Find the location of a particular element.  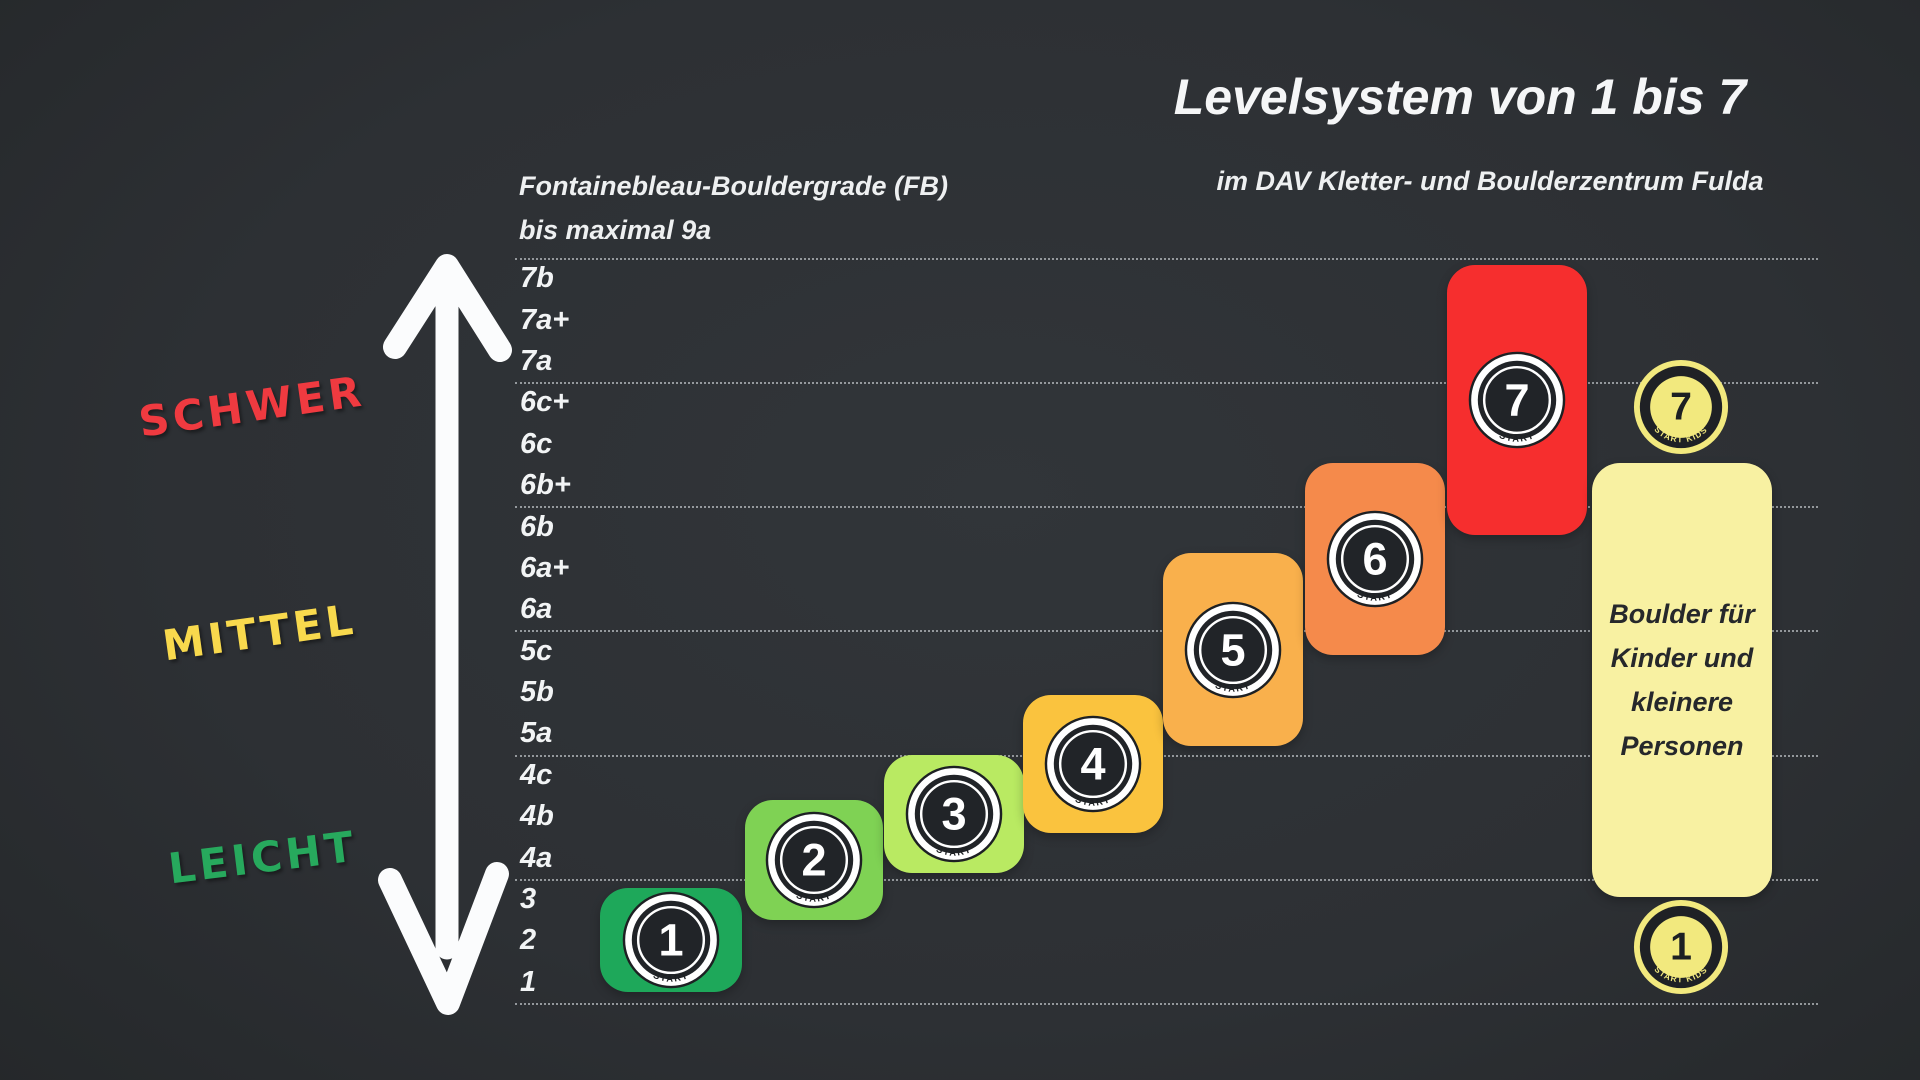

level-3-badge: 3 START is located at coordinates (954, 814).